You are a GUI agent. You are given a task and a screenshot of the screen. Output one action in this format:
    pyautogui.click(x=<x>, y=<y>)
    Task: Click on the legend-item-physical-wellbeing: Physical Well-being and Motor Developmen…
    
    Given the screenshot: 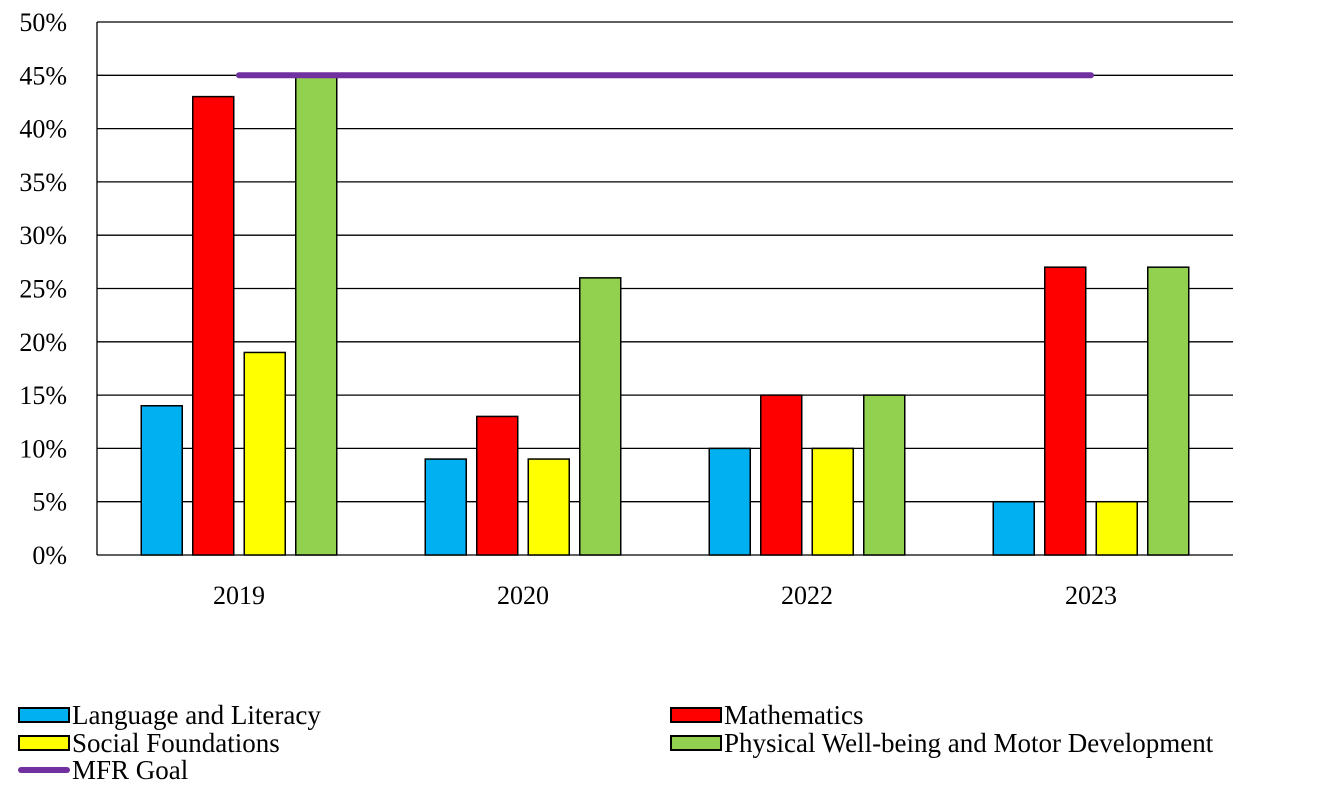 What is the action you would take?
    pyautogui.click(x=941, y=743)
    